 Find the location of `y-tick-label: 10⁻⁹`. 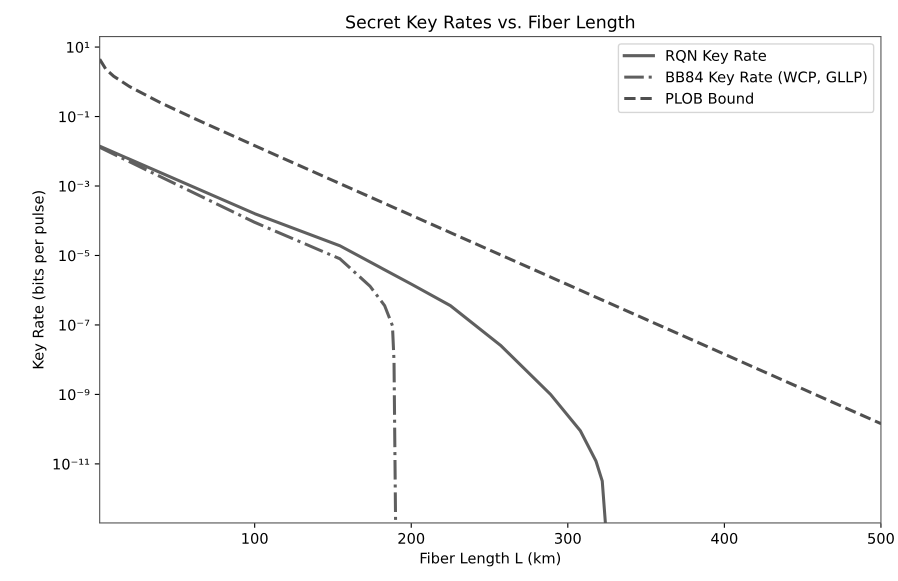

y-tick-label: 10⁻⁹ is located at coordinates (74, 394).